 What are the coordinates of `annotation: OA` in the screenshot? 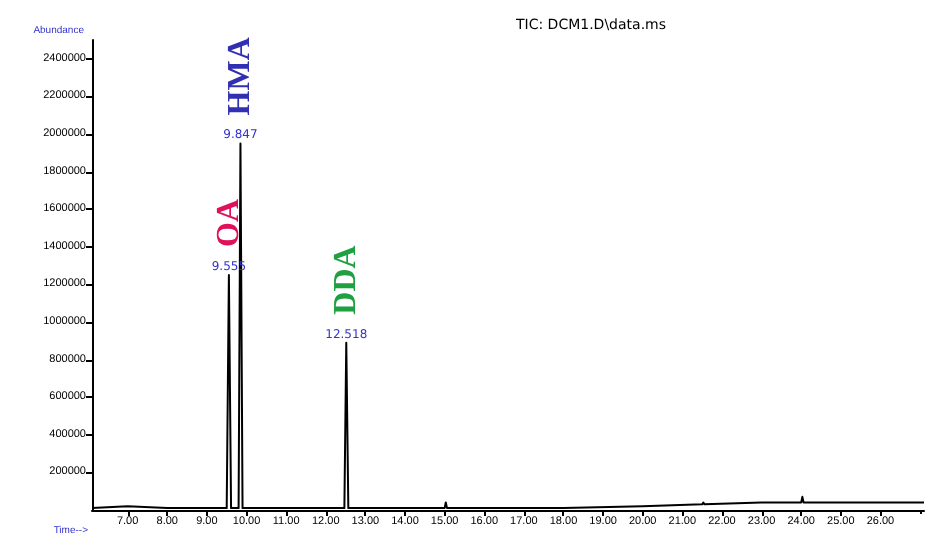 It's located at (228, 222).